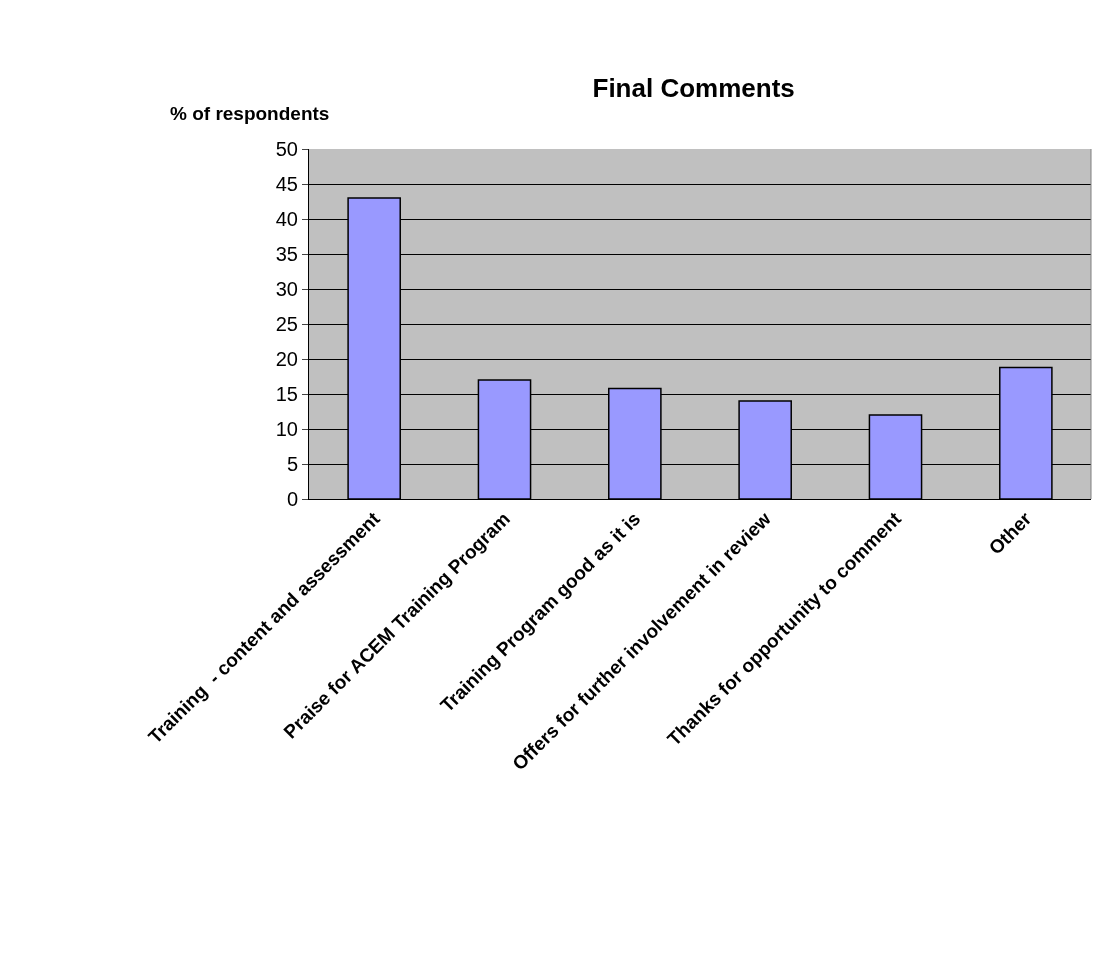 The image size is (1101, 965). I want to click on y-tick-label: 5, so click(292, 464).